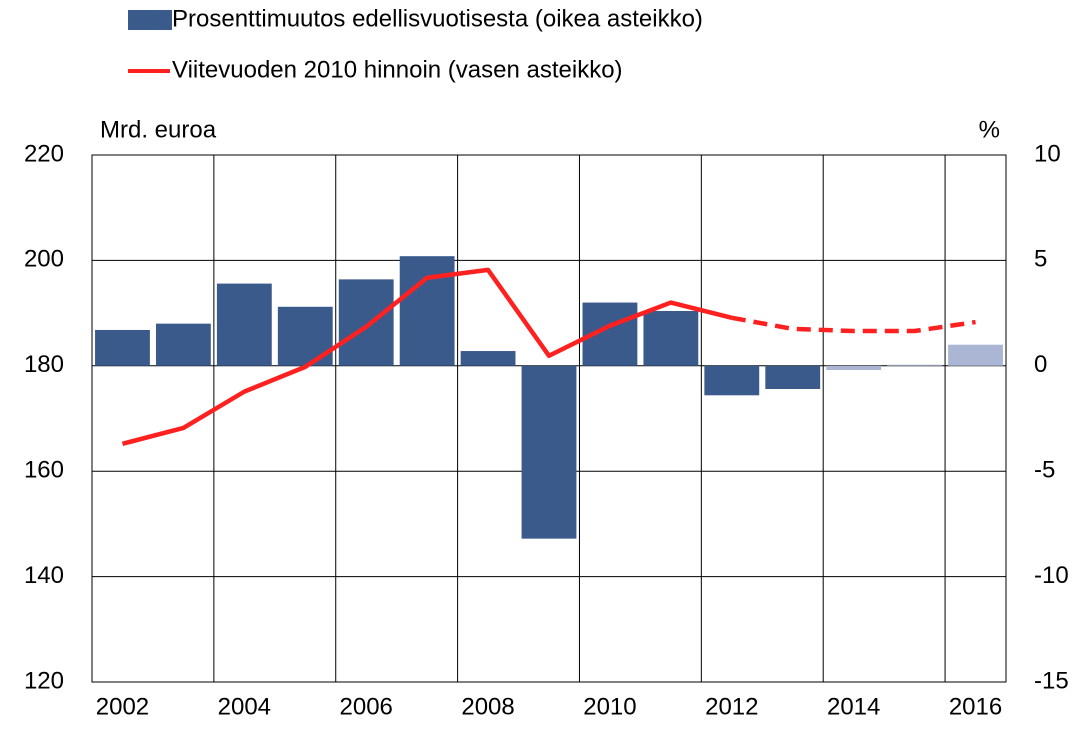 The height and width of the screenshot is (739, 1082). What do you see at coordinates (487, 706) in the screenshot?
I see `x-tick-label: 2008` at bounding box center [487, 706].